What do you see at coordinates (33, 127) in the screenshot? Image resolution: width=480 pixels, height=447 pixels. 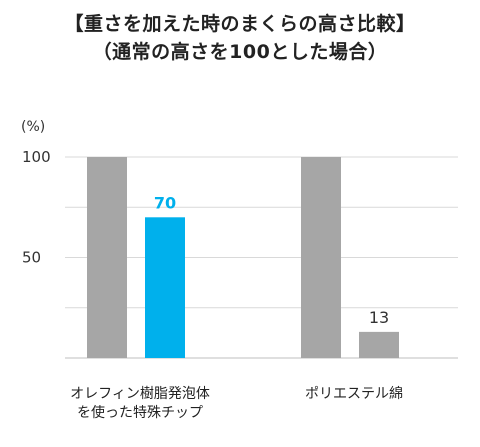 I see `y-axis-unit: (%)` at bounding box center [33, 127].